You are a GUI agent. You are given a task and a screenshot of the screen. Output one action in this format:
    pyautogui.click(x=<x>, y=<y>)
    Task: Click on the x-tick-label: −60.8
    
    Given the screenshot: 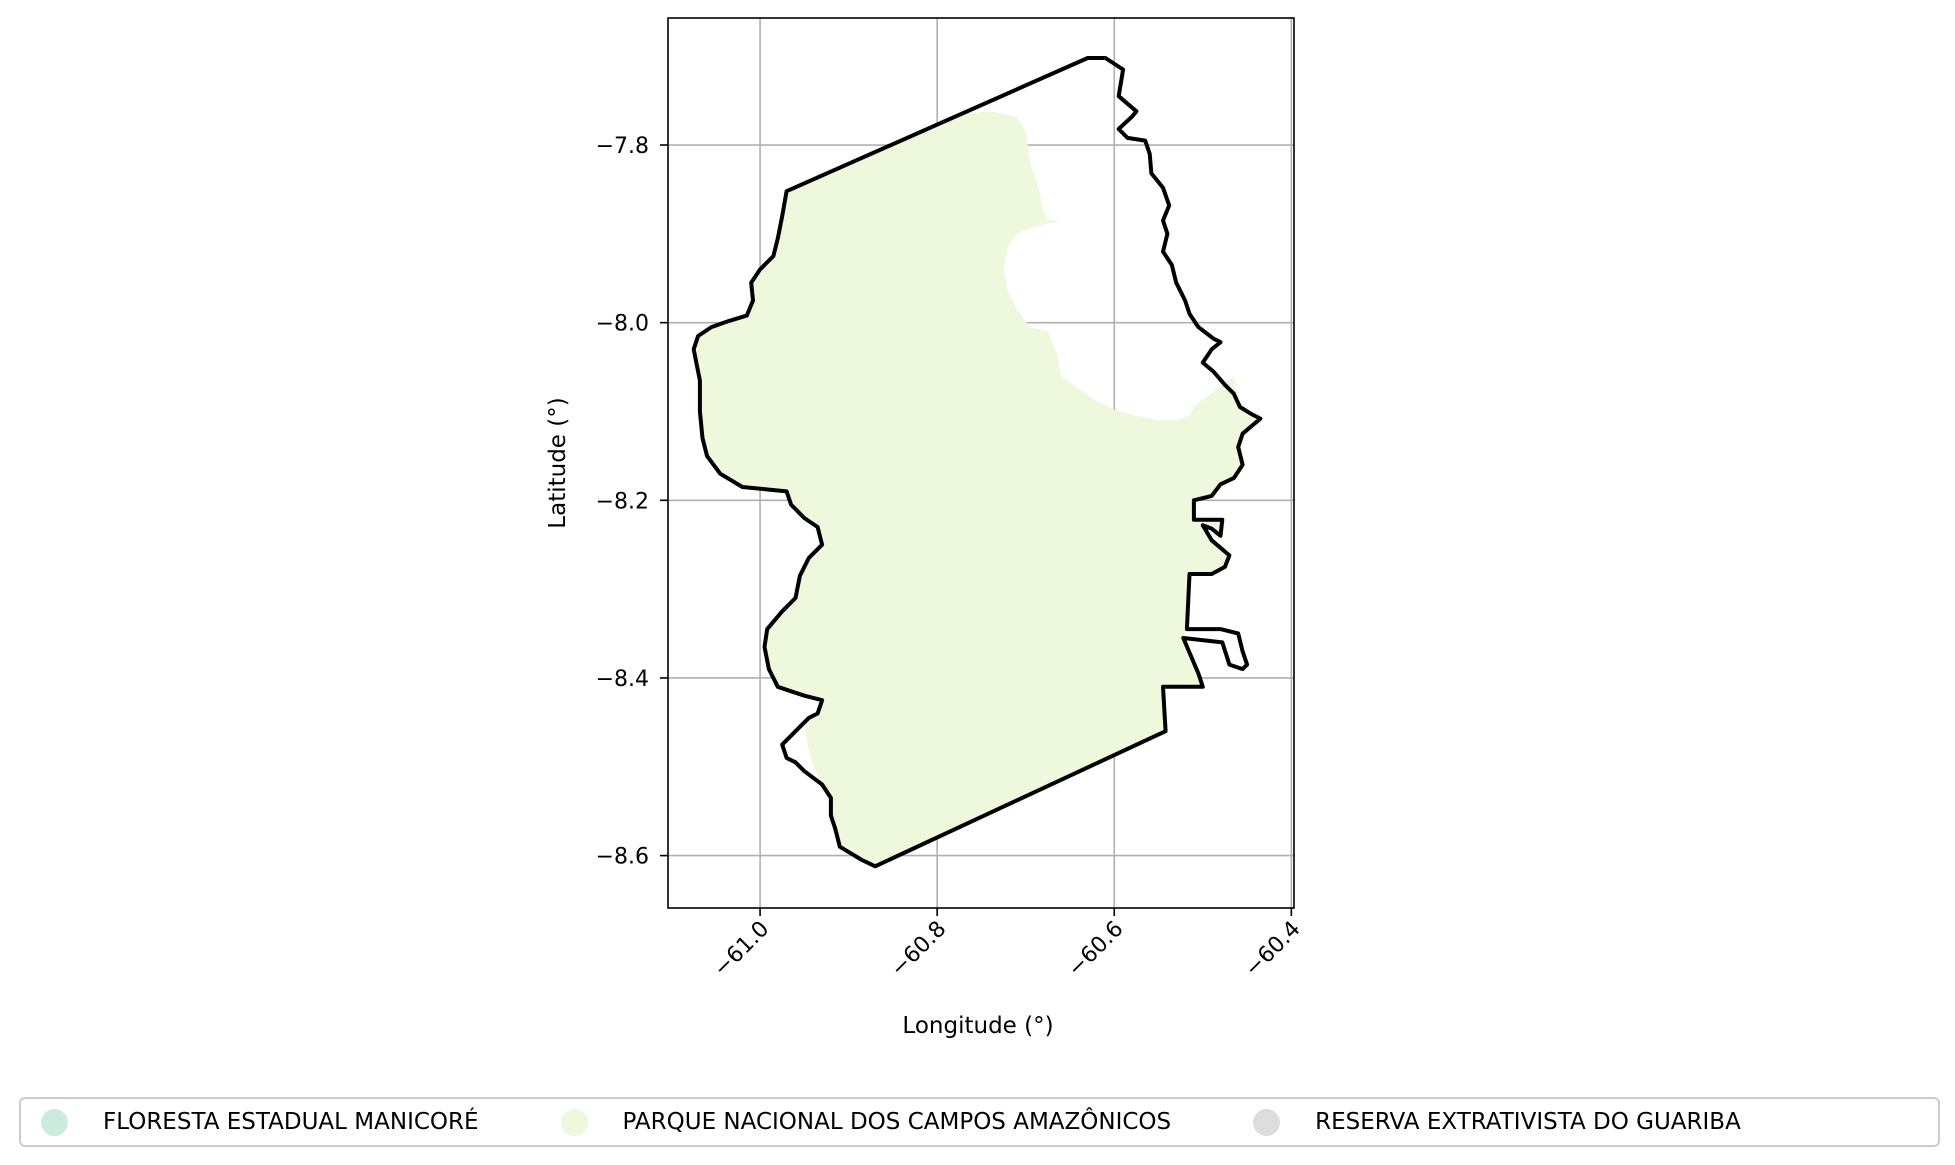 What is the action you would take?
    pyautogui.click(x=918, y=949)
    